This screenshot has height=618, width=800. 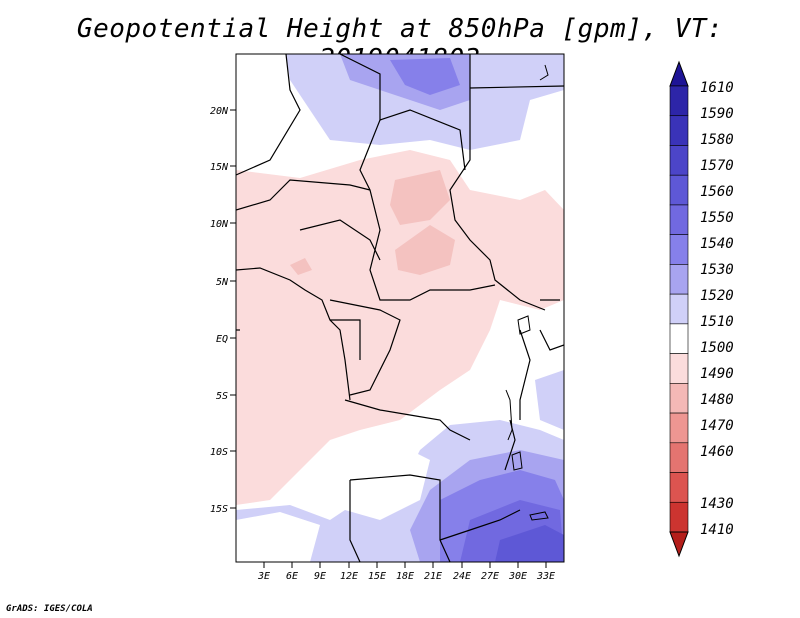 I want to click on lon-label: 33E, so click(x=545, y=576).